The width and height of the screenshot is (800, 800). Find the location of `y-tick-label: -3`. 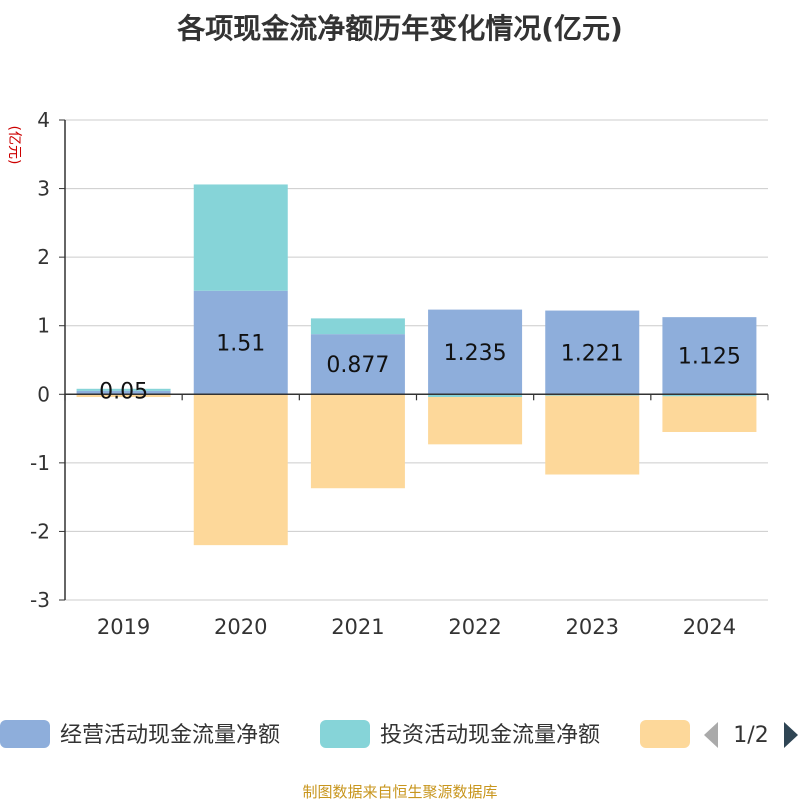

y-tick-label: -3 is located at coordinates (40, 600).